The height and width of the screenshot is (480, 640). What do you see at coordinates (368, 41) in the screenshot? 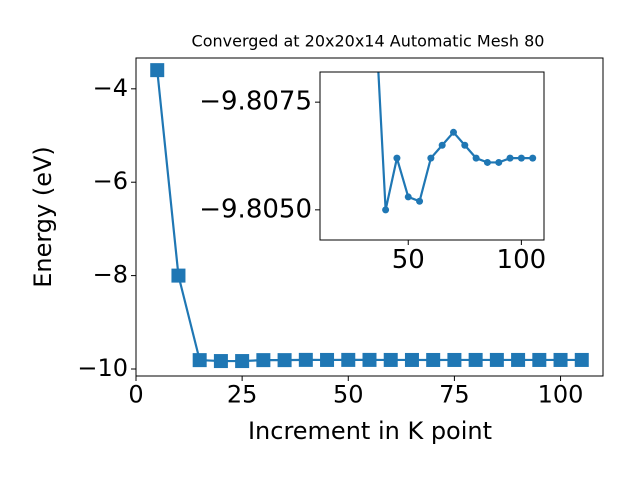
I see `chart-title: Converged at 20x20x14 Automatic Mesh 80` at bounding box center [368, 41].